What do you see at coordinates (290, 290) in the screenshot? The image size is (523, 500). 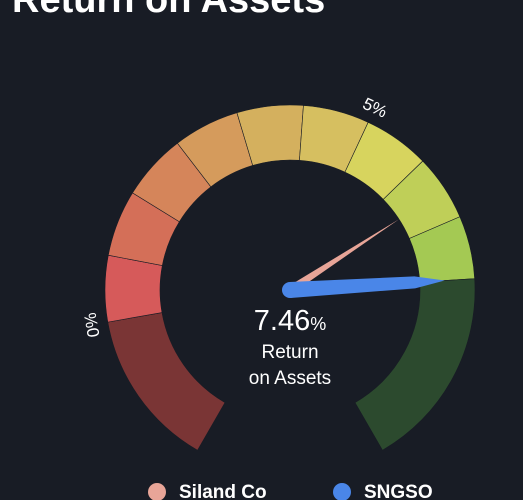 I see `needle-hub` at bounding box center [290, 290].